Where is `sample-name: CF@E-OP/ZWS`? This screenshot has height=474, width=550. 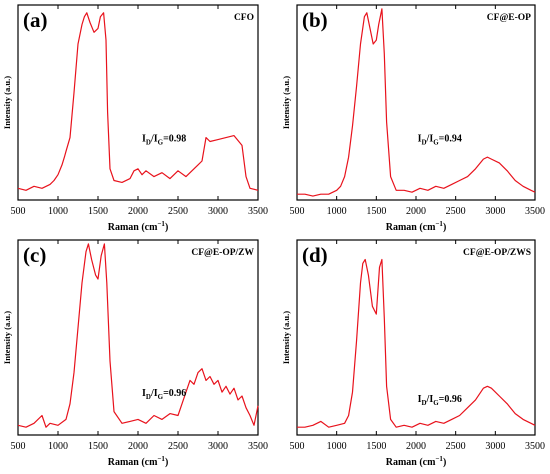 sample-name: CF@E-OP/ZWS is located at coordinates (497, 253).